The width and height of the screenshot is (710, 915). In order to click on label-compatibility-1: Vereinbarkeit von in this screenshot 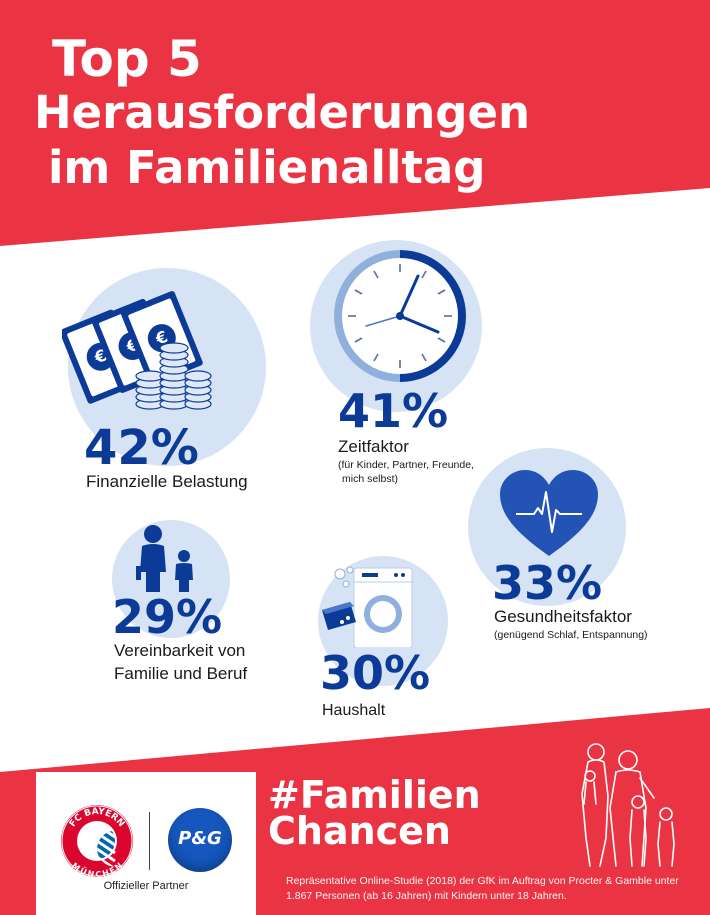, I will do `click(180, 650)`.